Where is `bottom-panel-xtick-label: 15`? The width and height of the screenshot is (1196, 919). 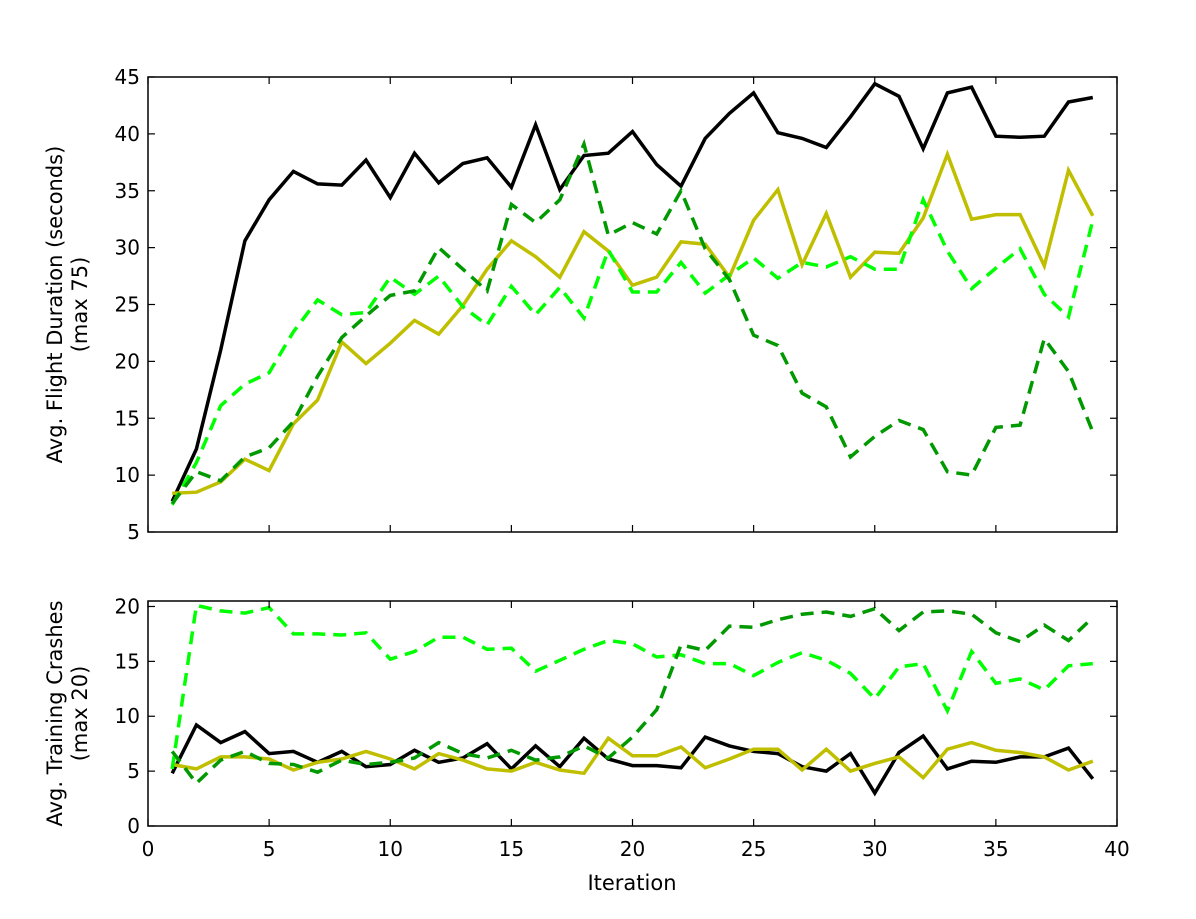
bottom-panel-xtick-label: 15 is located at coordinates (511, 849).